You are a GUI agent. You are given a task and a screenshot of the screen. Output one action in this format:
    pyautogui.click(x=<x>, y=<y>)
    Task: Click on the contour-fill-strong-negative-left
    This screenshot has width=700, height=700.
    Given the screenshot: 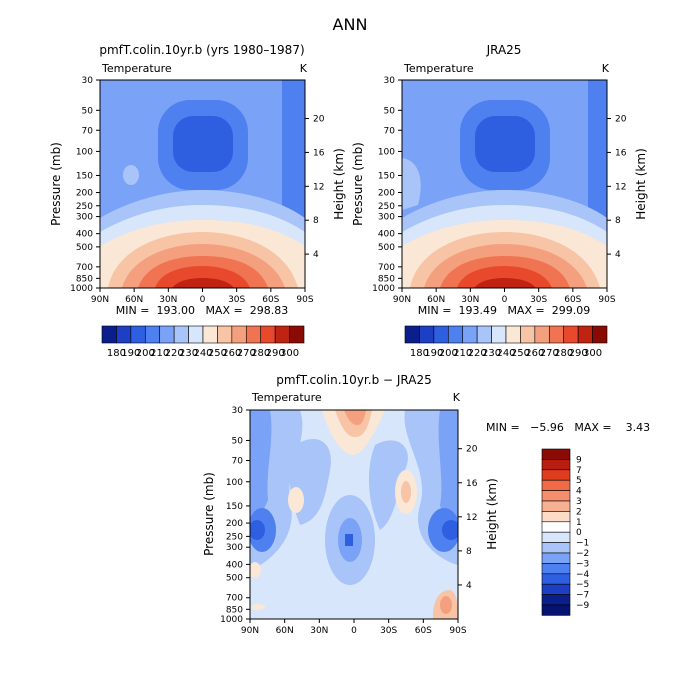 What is the action you would take?
    pyautogui.click(x=257, y=530)
    